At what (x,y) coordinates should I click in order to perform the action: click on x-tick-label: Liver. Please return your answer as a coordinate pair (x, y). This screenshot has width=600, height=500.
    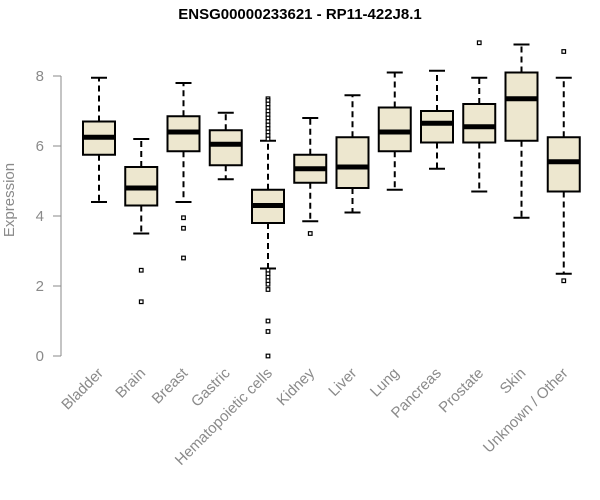
    Looking at the image, I should click on (342, 382).